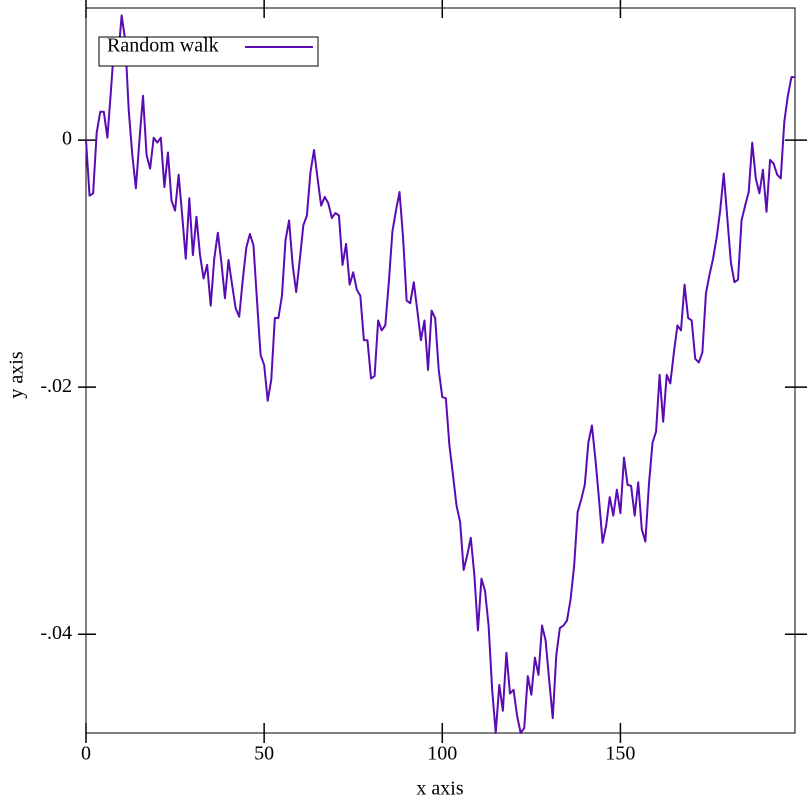 This screenshot has width=812, height=812. What do you see at coordinates (67, 139) in the screenshot?
I see `y-tick-label: 0` at bounding box center [67, 139].